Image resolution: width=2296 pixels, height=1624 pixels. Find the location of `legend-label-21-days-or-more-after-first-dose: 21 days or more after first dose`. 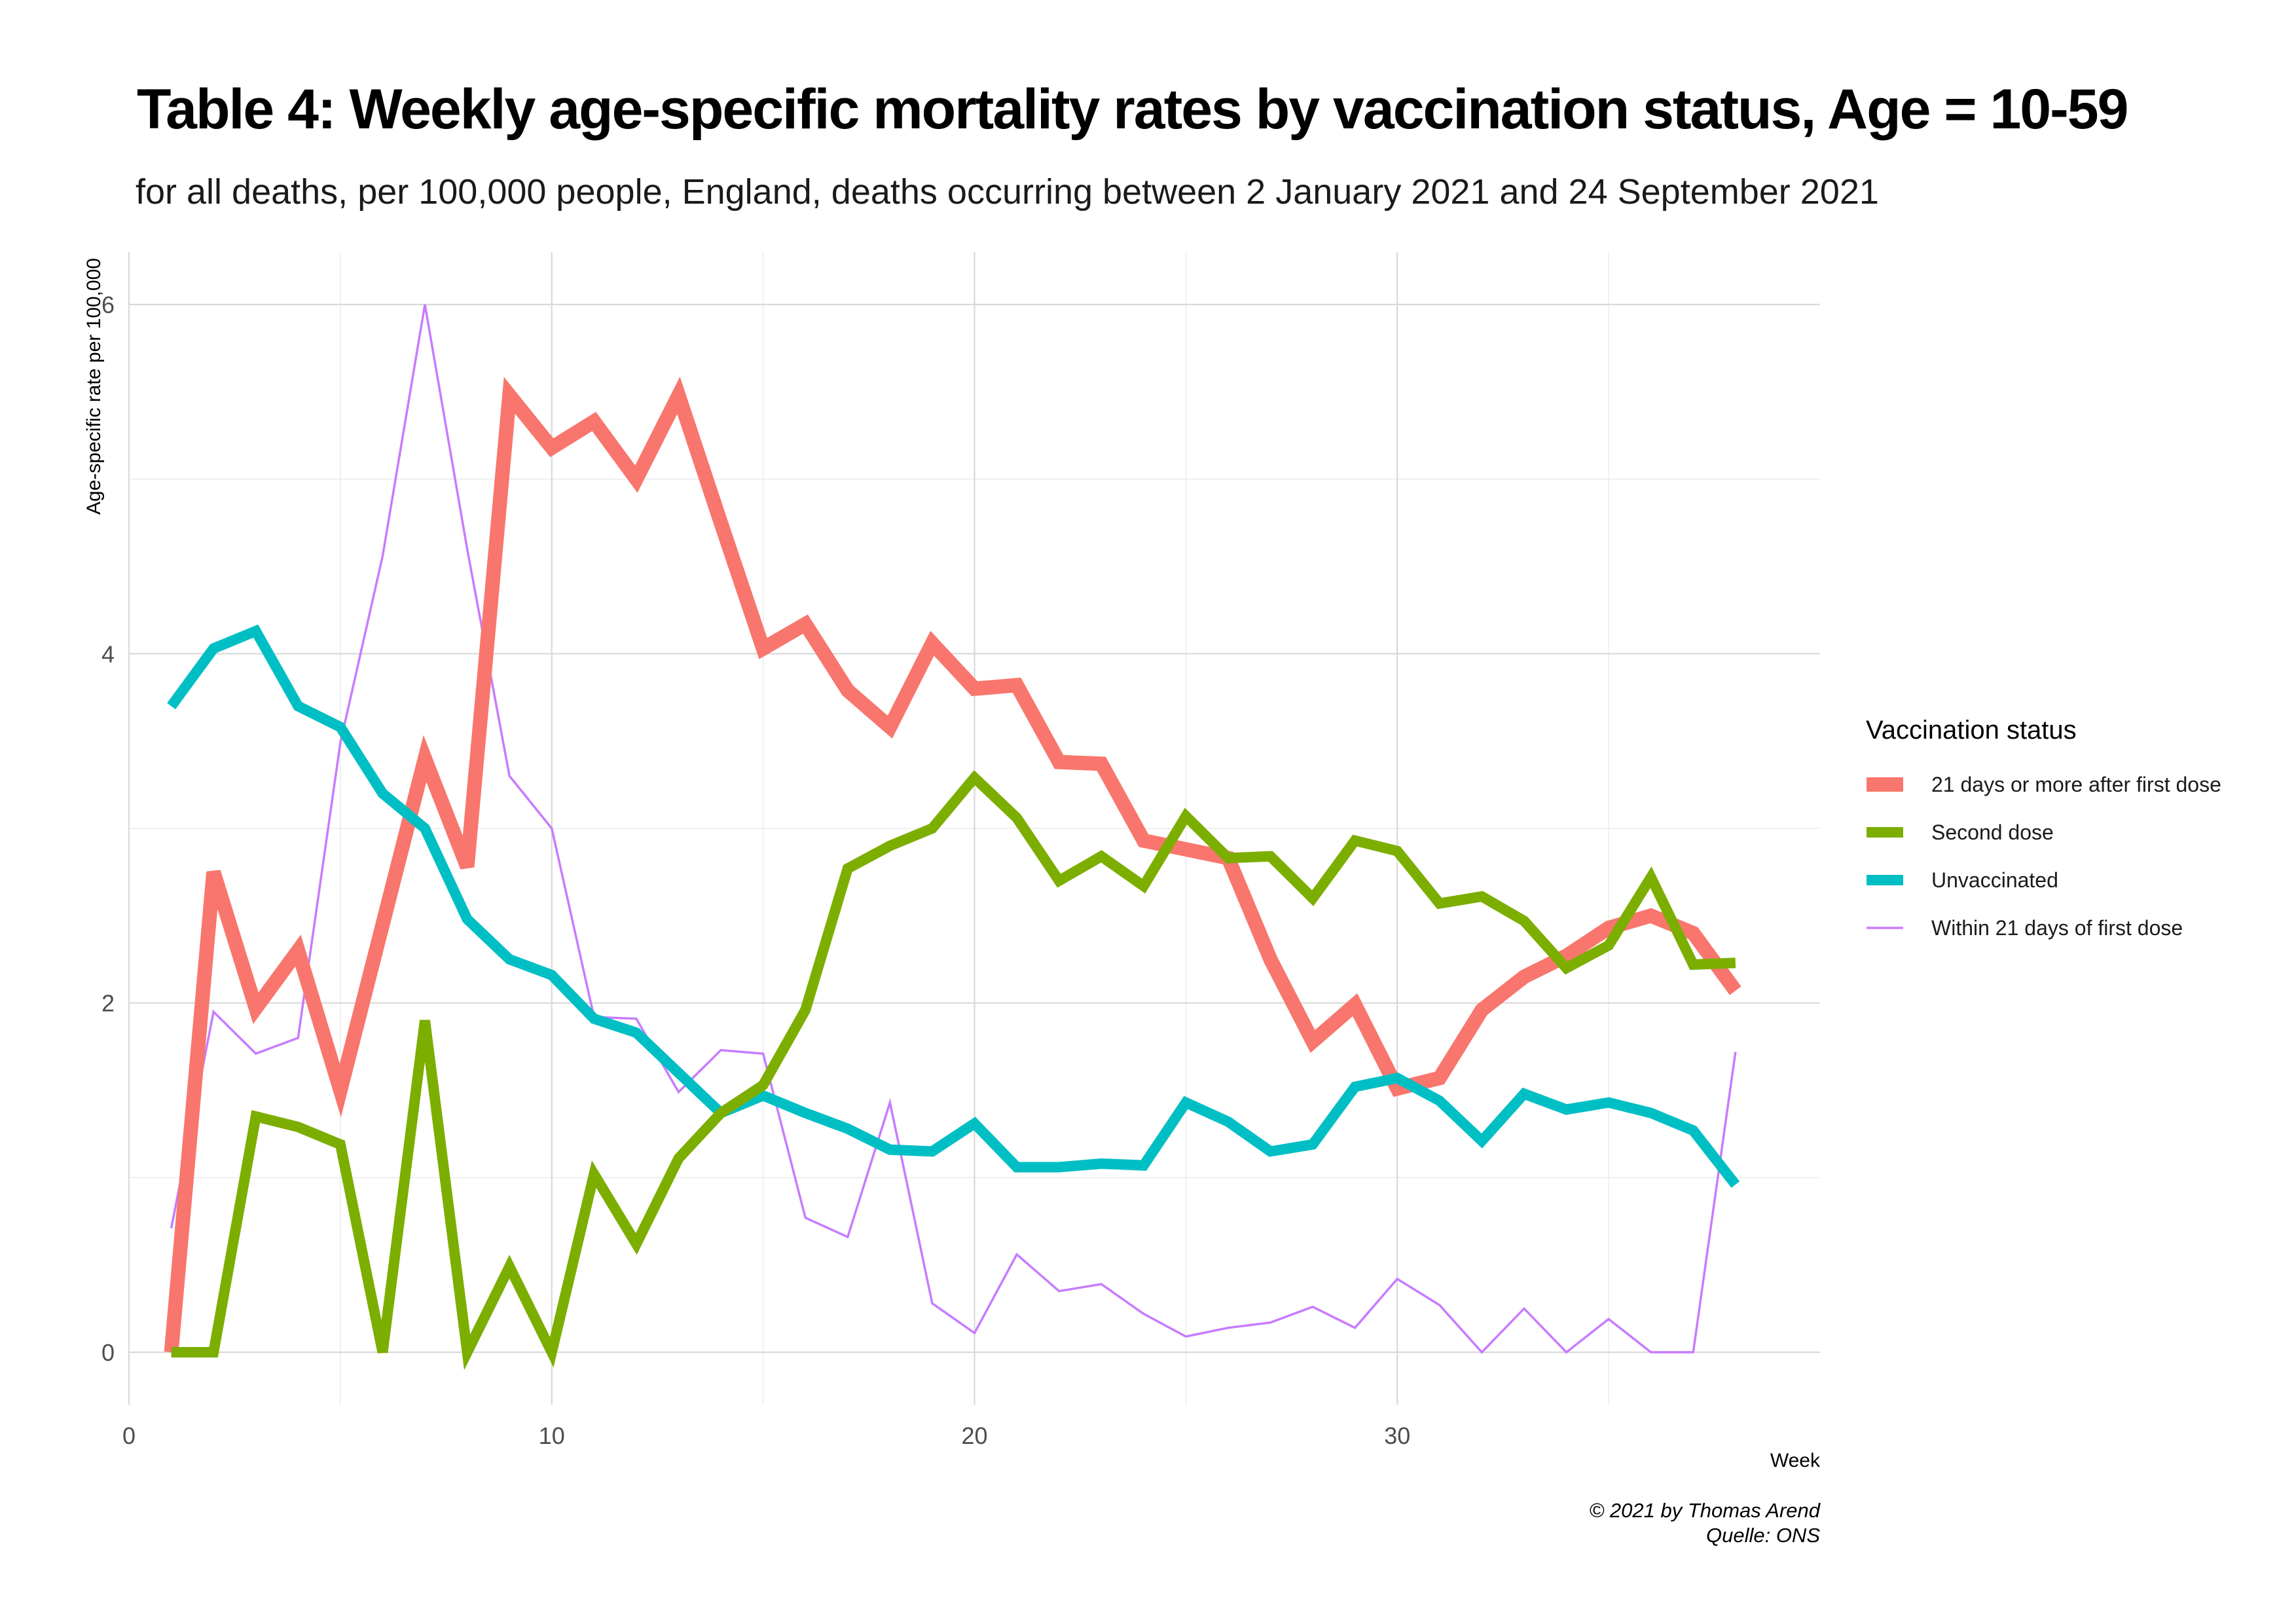

legend-label-21-days-or-more-after-first-dose: 21 days or more after first dose is located at coordinates (2076, 784).